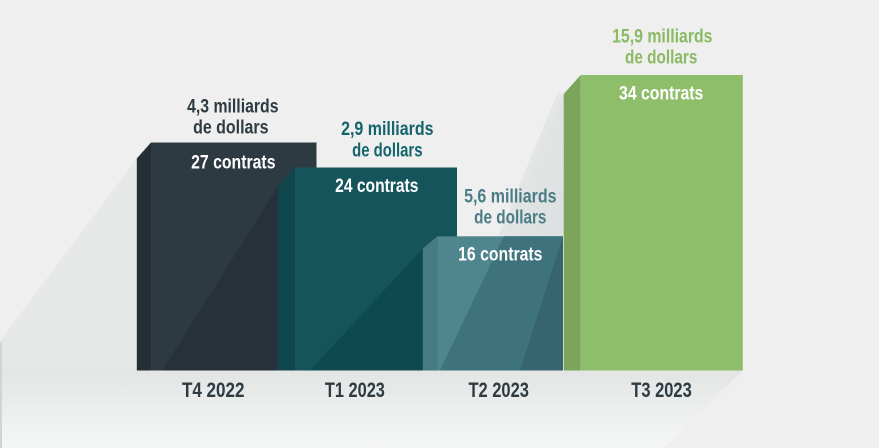  What do you see at coordinates (500, 255) in the screenshot?
I see `svg-text: 16 contrats` at bounding box center [500, 255].